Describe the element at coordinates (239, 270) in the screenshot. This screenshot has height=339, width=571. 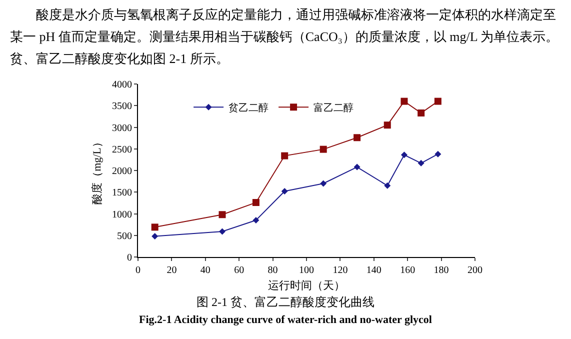
I see `x-tick-label: 60` at that location.